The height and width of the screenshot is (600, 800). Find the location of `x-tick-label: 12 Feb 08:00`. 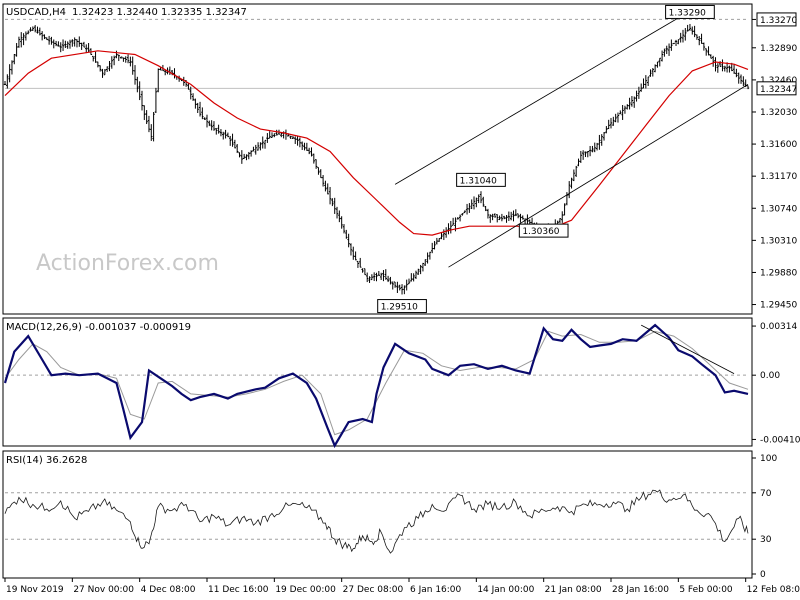

x-tick-label: 12 Feb 08:00 is located at coordinates (773, 590).